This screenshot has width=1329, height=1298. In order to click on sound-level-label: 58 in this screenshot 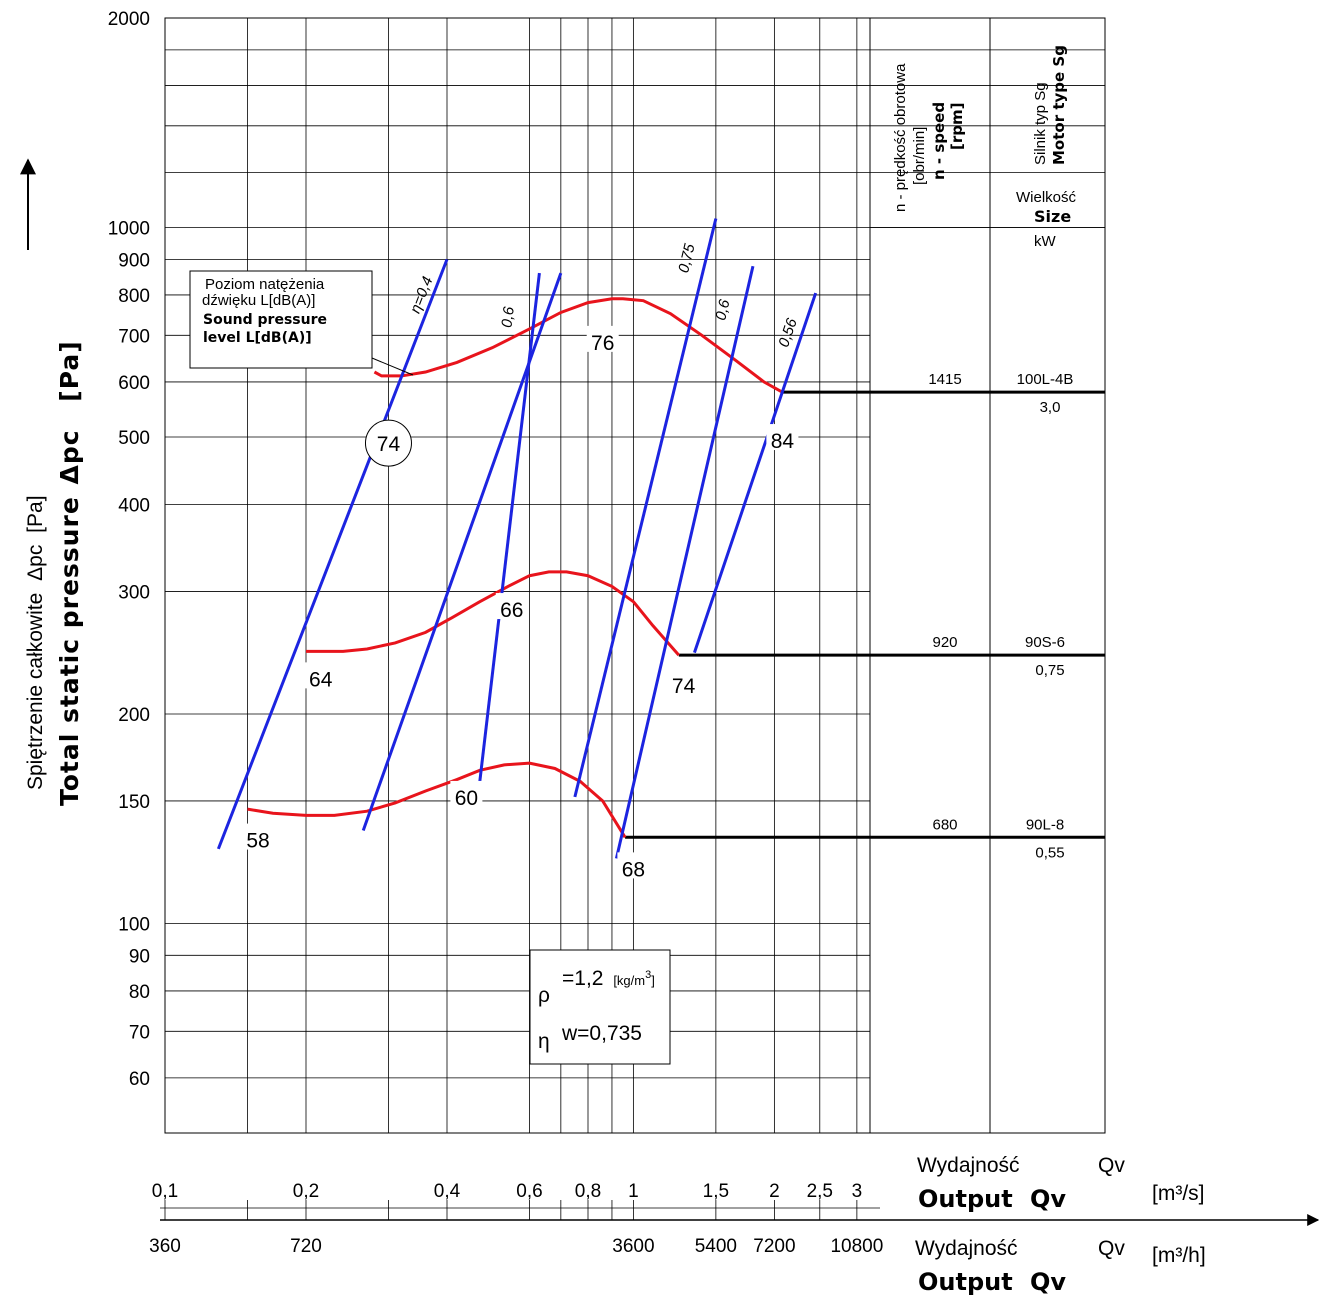, I will do `click(257, 841)`.